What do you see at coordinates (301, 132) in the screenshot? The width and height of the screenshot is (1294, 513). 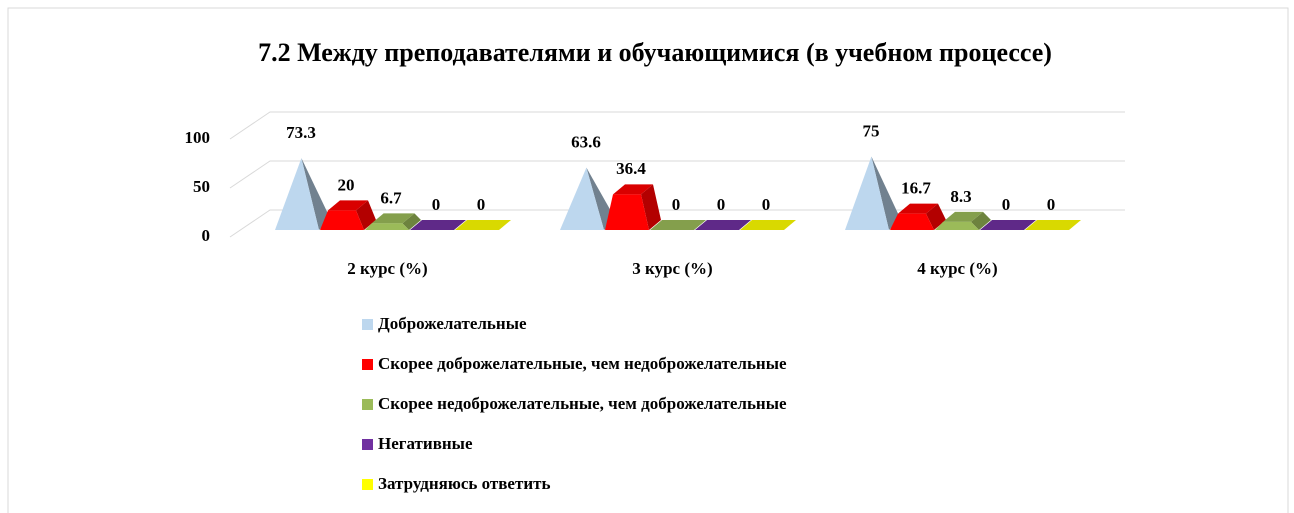 I see `data-label: 73.3` at bounding box center [301, 132].